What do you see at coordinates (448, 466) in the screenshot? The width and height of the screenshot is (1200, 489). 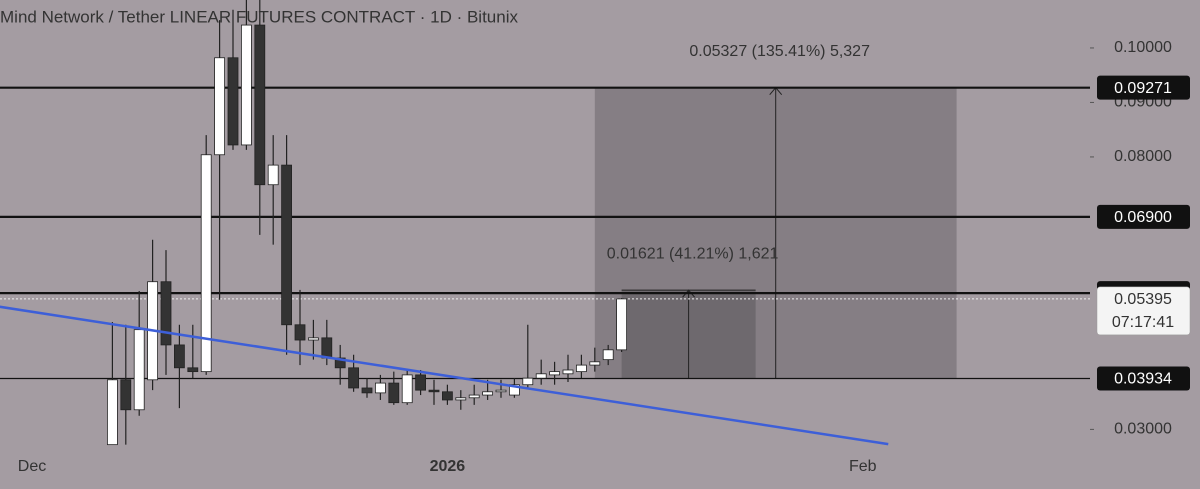 I see `x-tick-label: 2026` at bounding box center [448, 466].